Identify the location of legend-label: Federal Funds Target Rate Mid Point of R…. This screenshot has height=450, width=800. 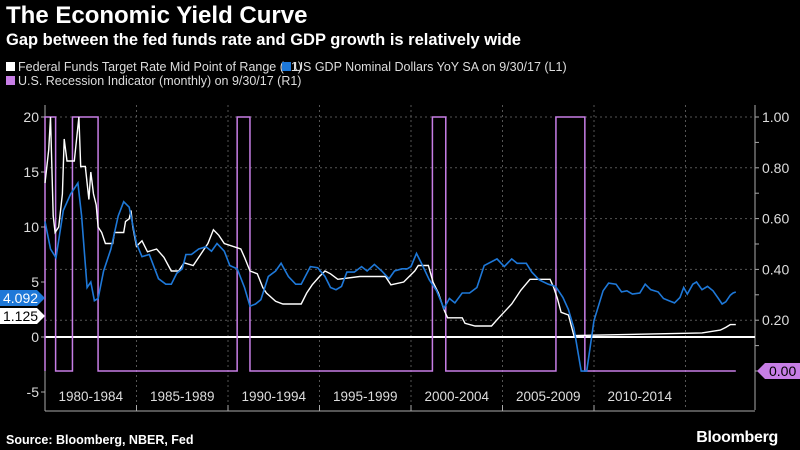
(160, 67).